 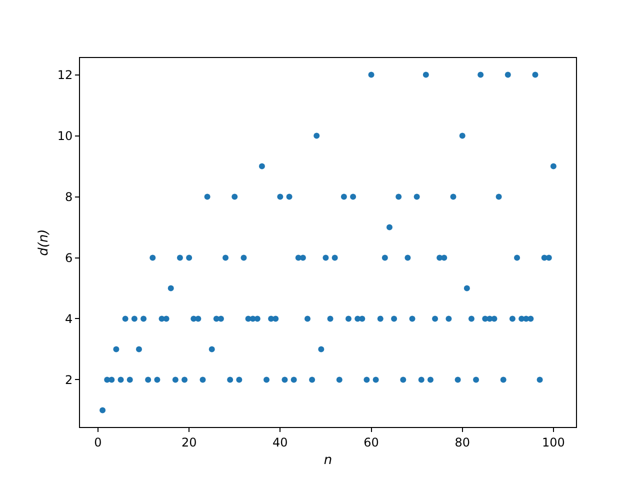 What do you see at coordinates (280, 442) in the screenshot?
I see `x-tick-label: 40` at bounding box center [280, 442].